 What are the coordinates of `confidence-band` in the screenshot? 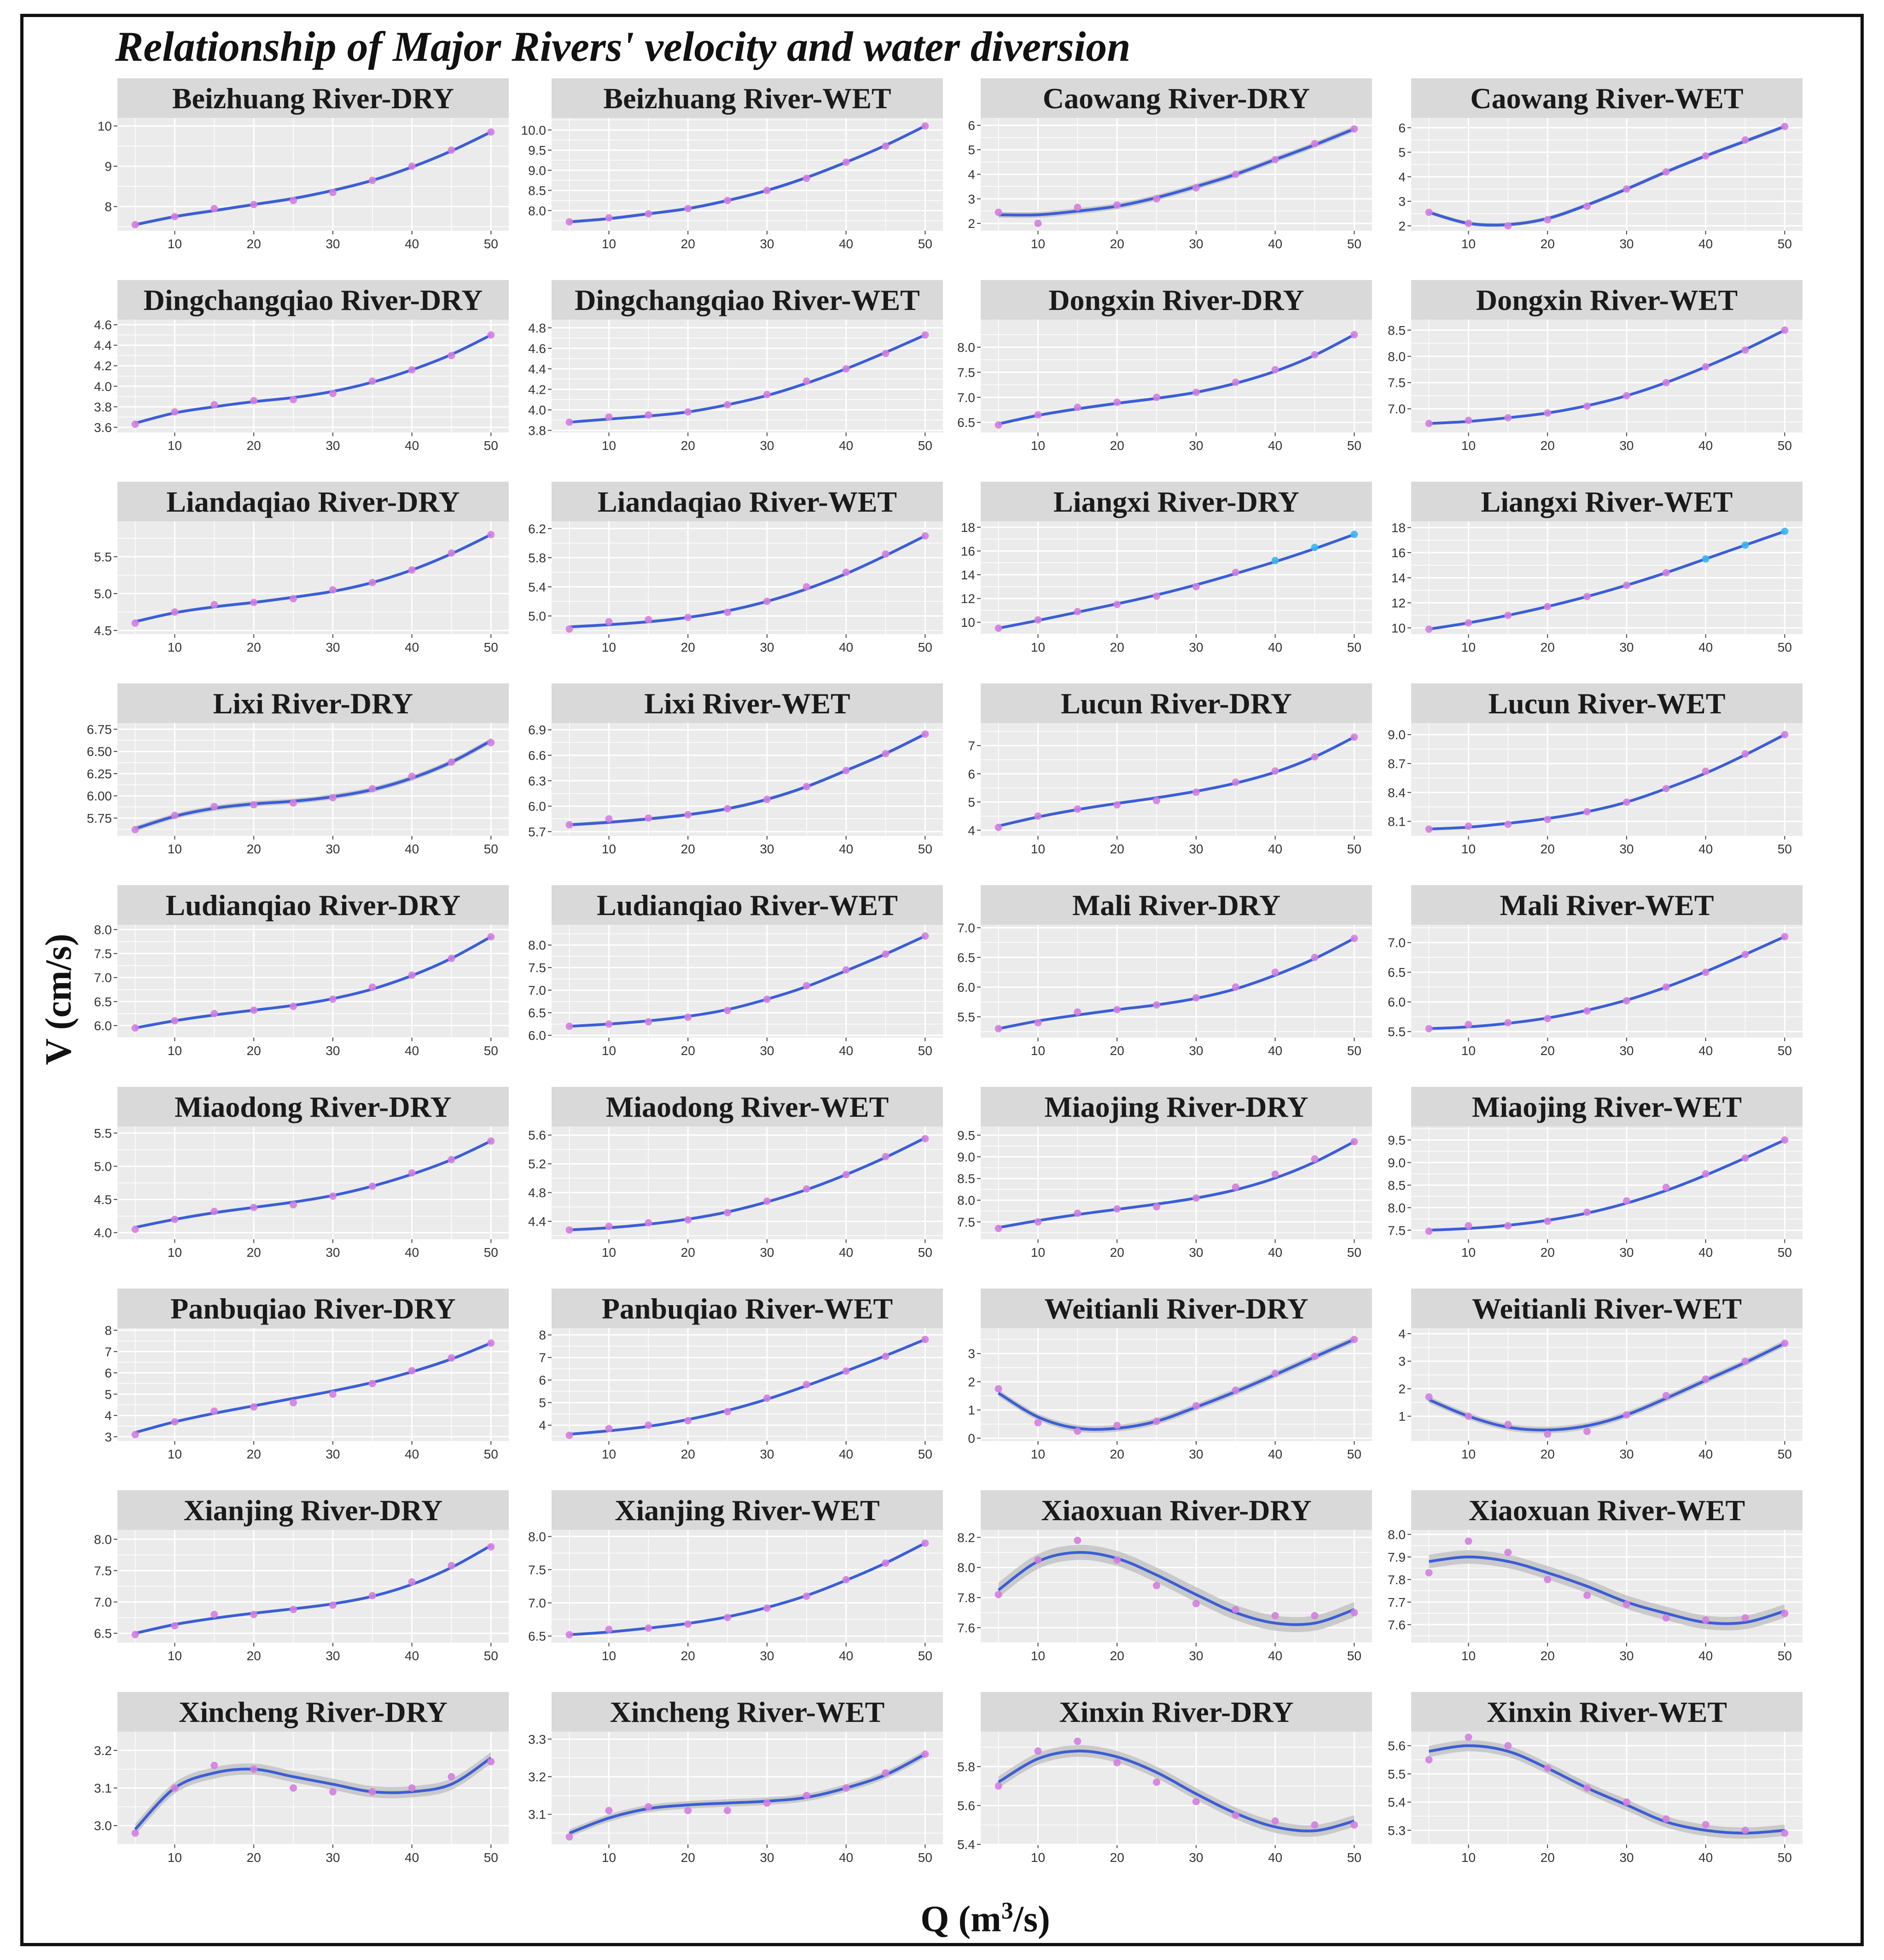 It's located at (1176, 1589).